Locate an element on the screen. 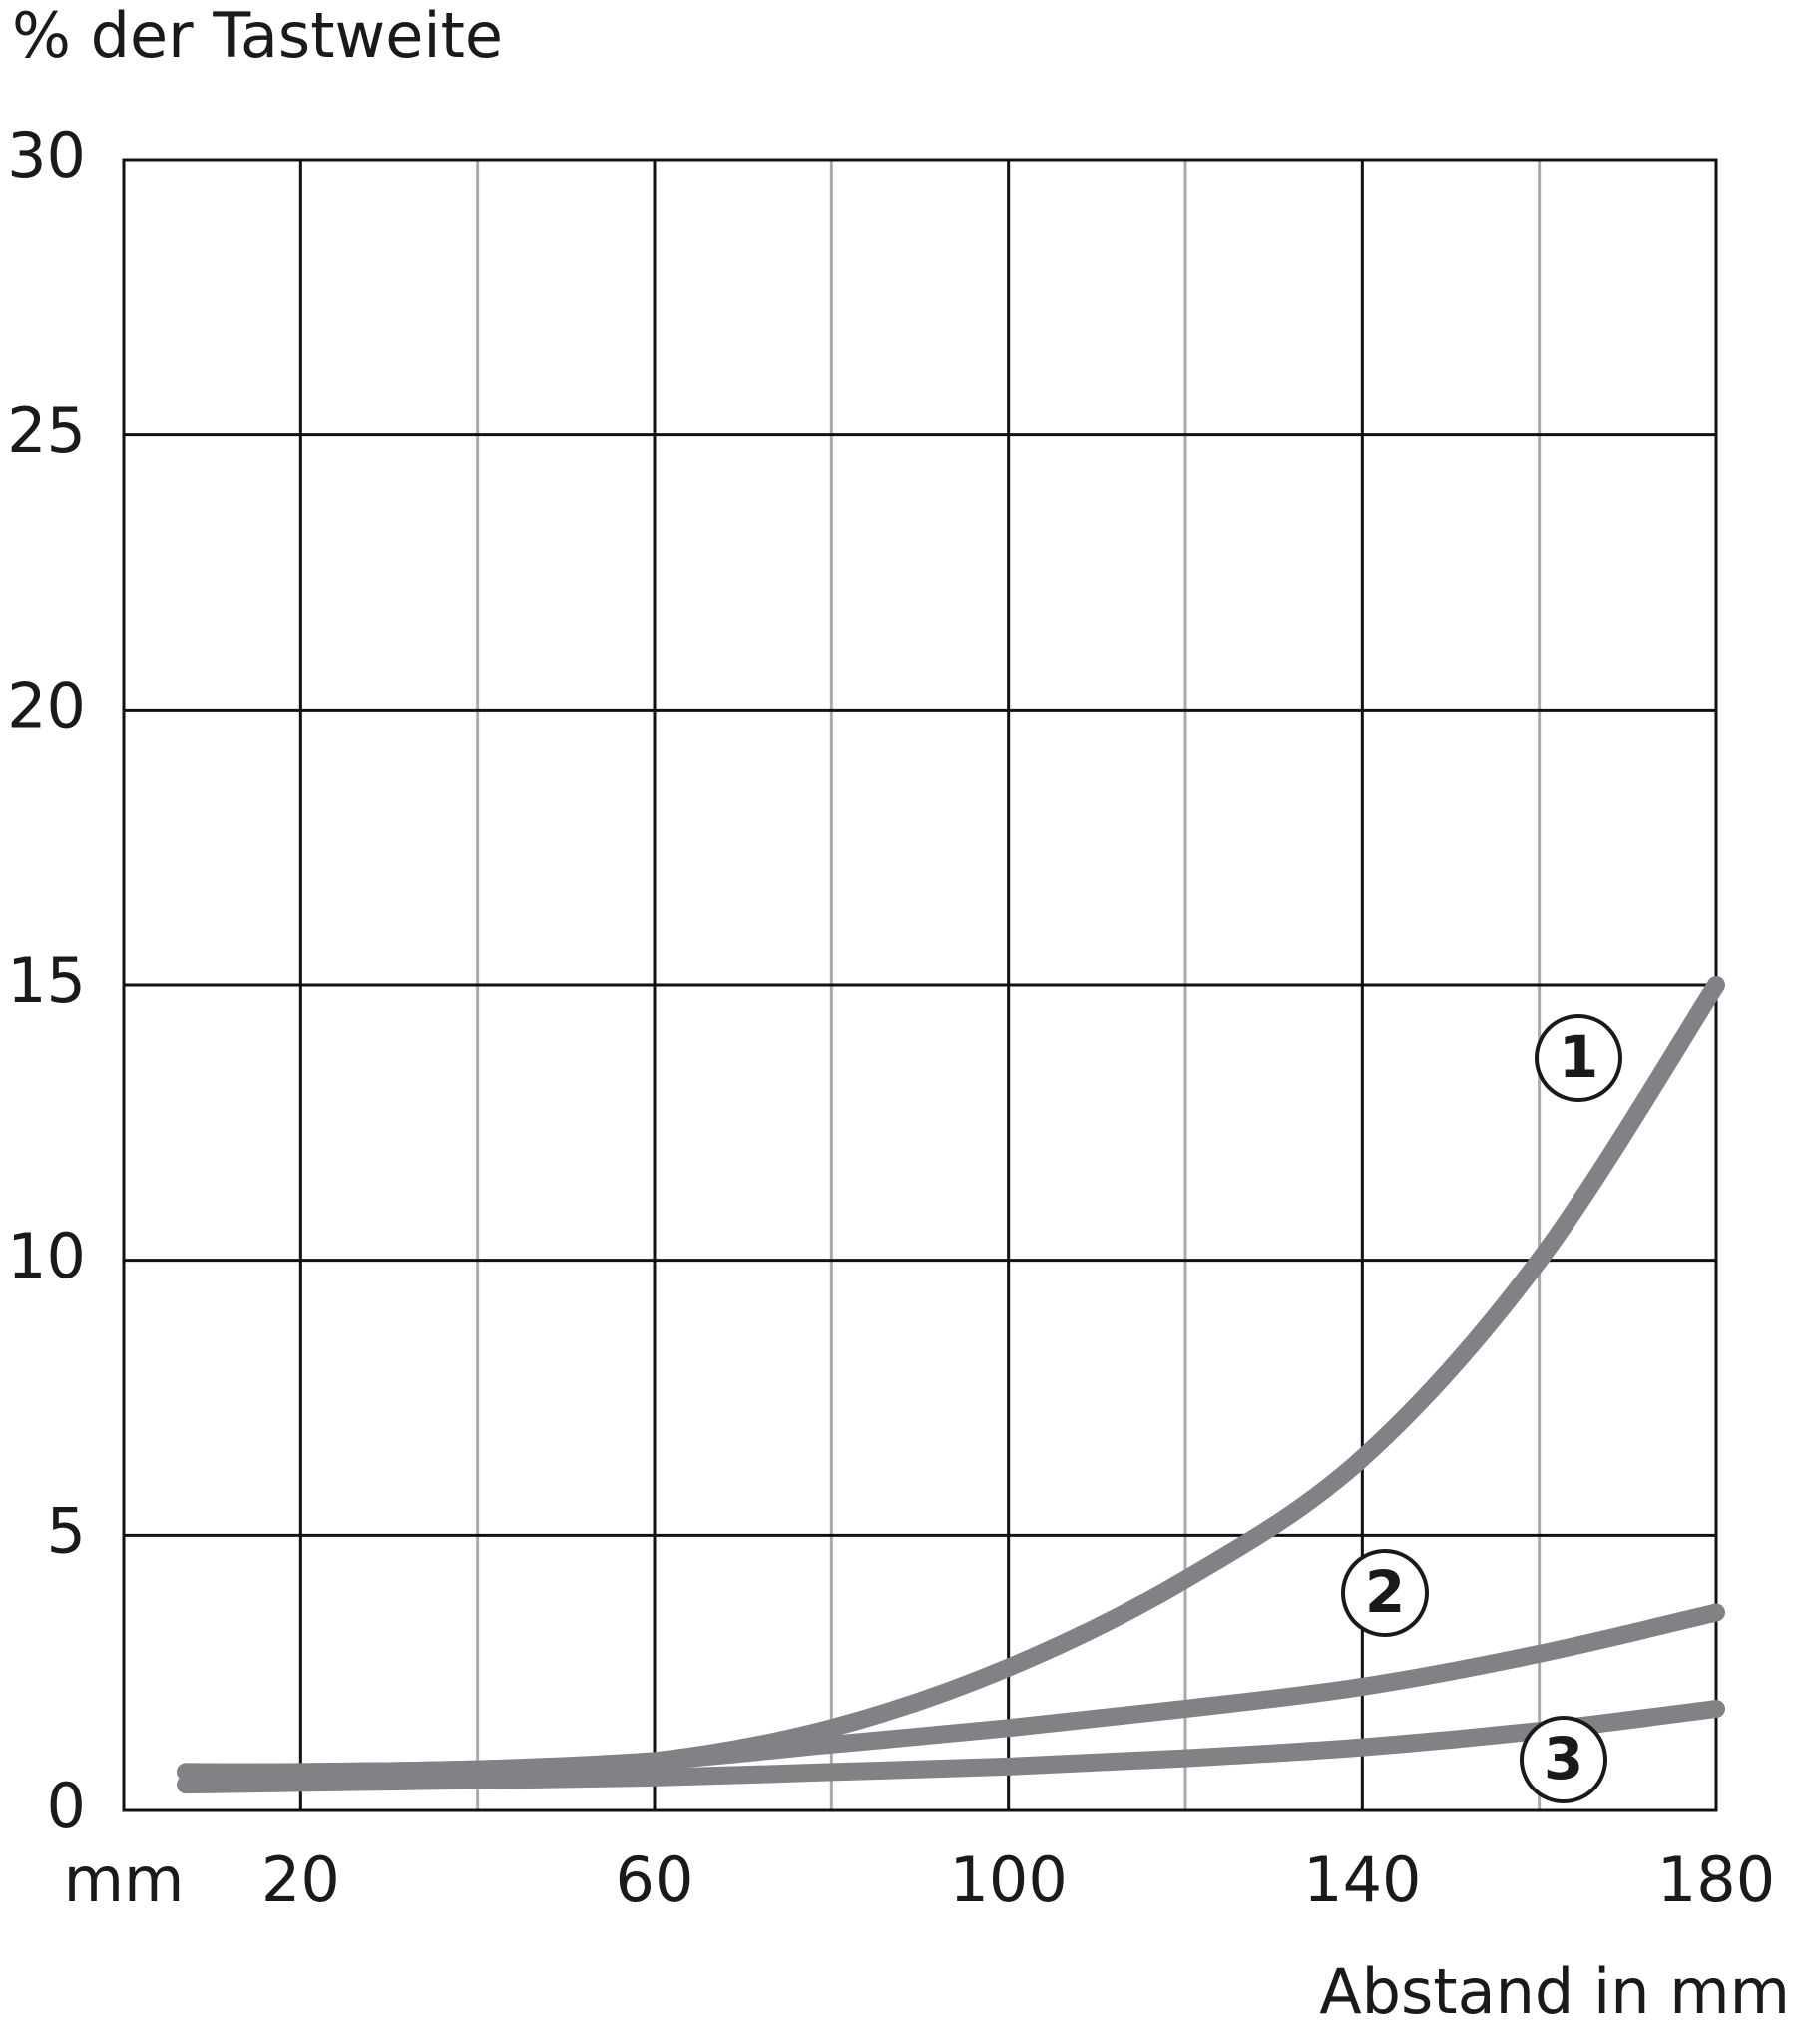 The height and width of the screenshot is (2044, 1798). series-label: 2 is located at coordinates (1385, 1592).